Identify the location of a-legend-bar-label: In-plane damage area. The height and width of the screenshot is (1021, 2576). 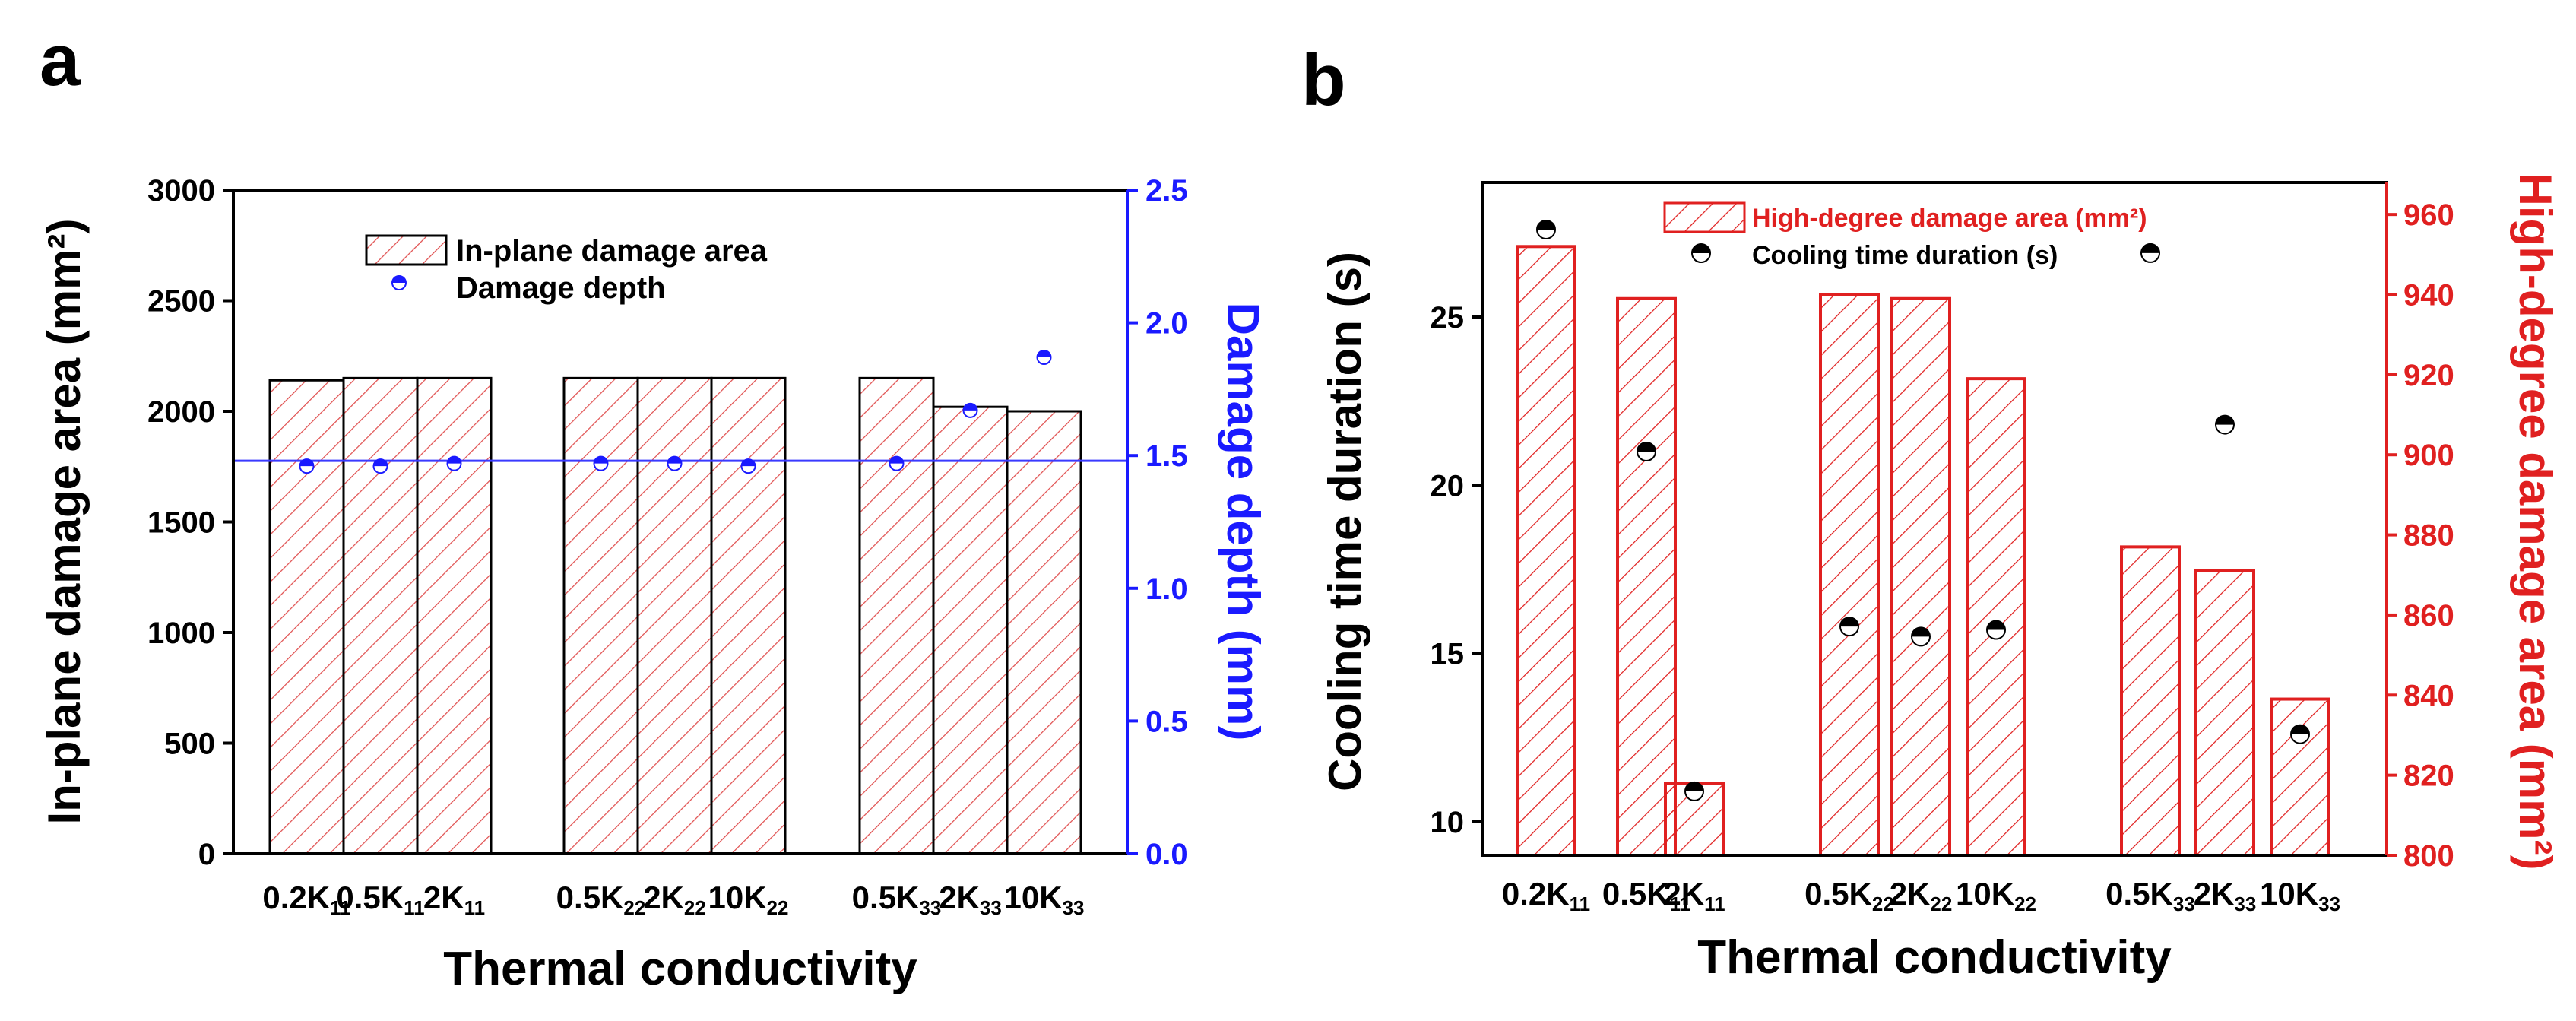
(612, 251).